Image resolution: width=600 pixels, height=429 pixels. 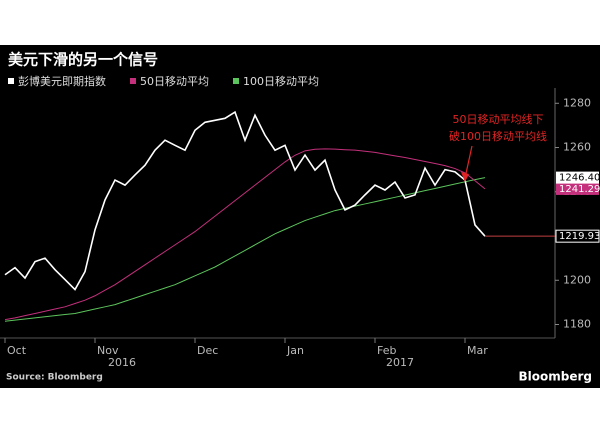 I want to click on annotation-arrowhead, so click(x=465, y=177).